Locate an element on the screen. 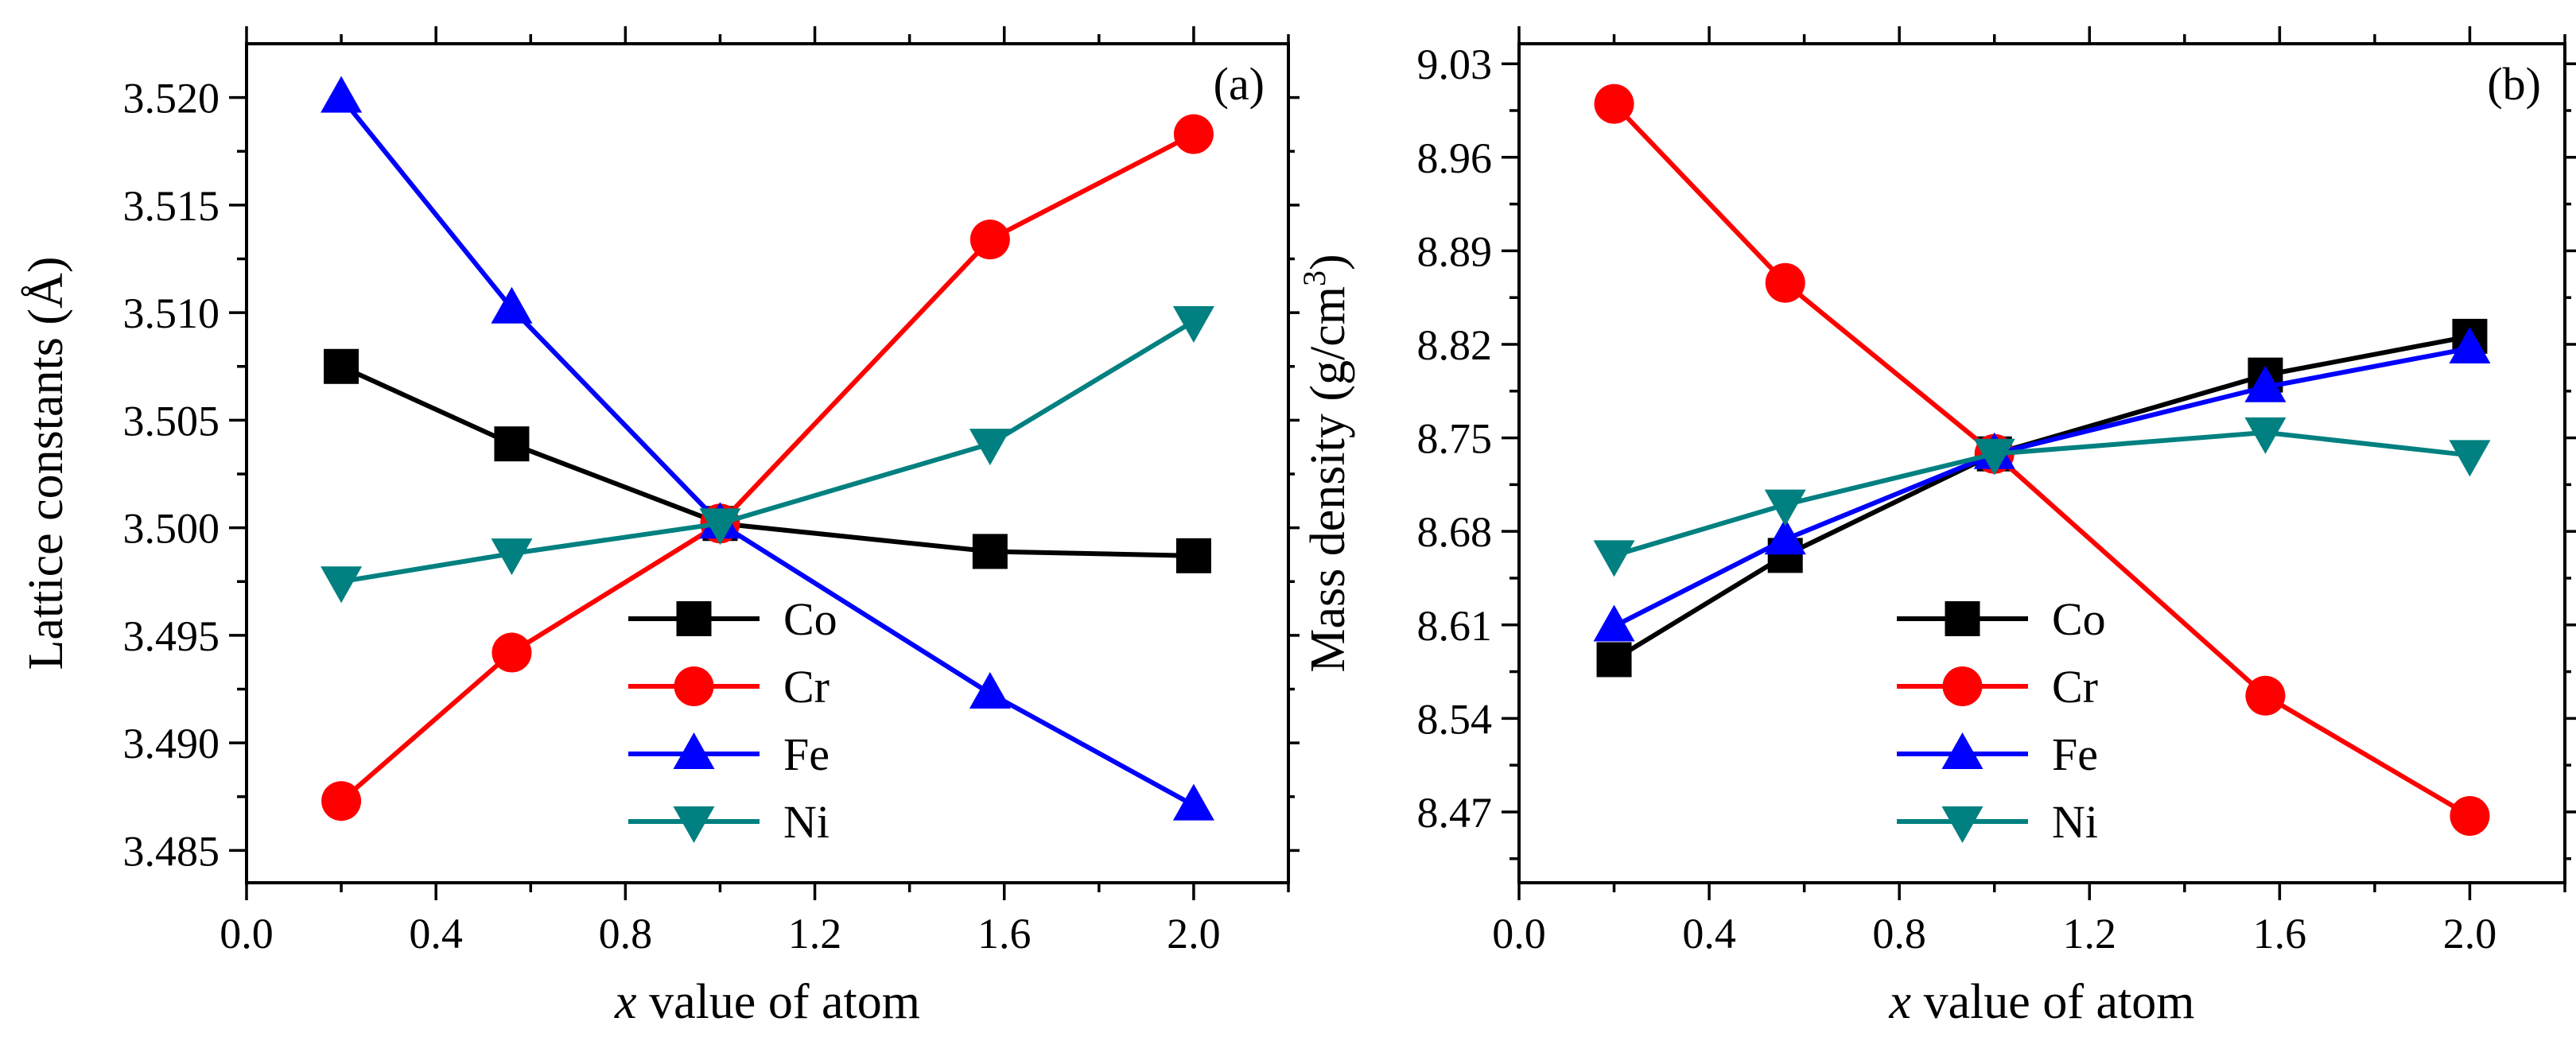 This screenshot has width=2576, height=1041. panel-a-series-co-line is located at coordinates (767, 461).